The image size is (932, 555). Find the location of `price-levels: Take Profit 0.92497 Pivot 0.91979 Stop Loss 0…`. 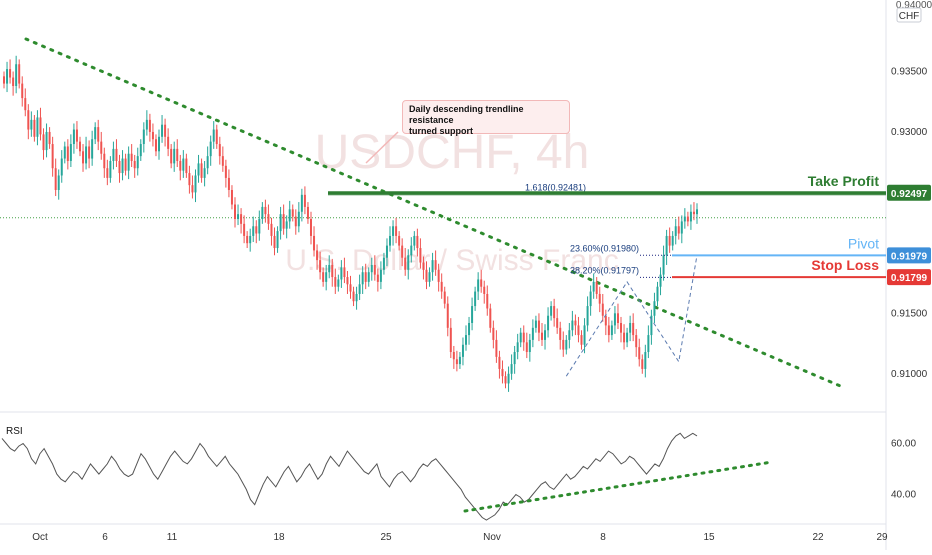

price-levels: Take Profit 0.92497 Pivot 0.91979 Stop Loss 0… is located at coordinates (629, 229).